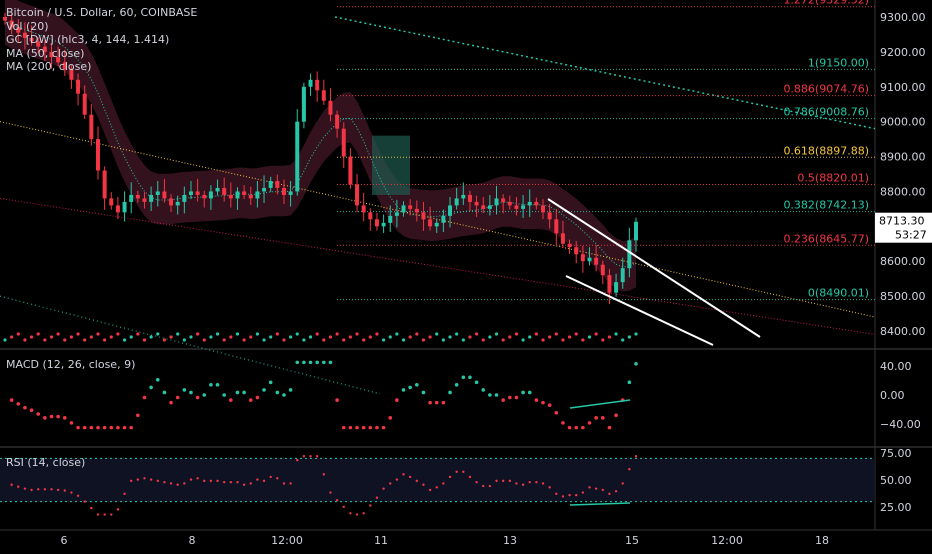 The image size is (932, 554). I want to click on fib-level-label: 0.236(8645.77), so click(826, 238).